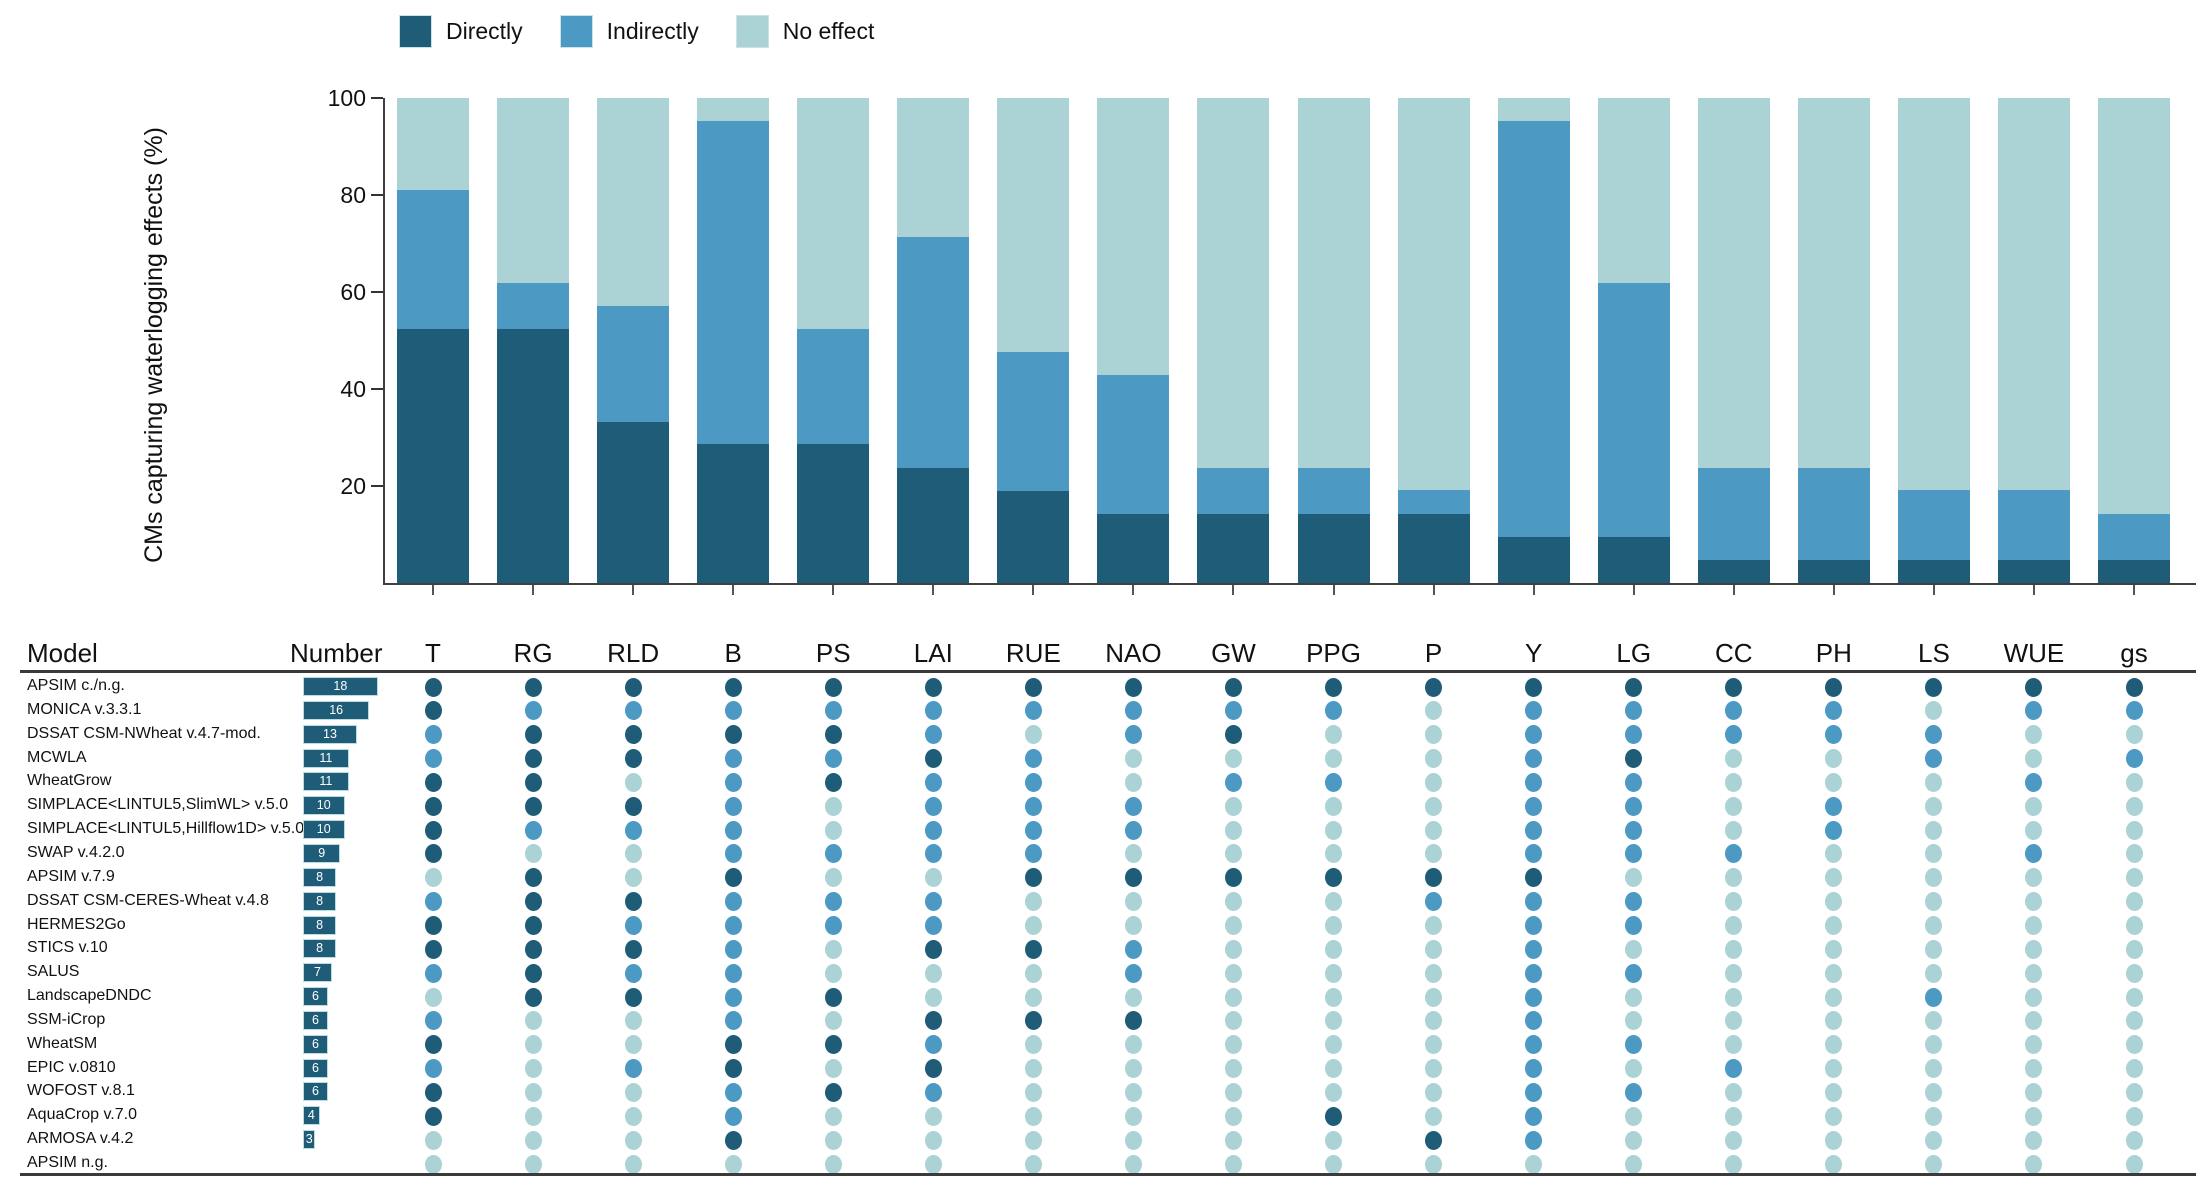 Image resolution: width=2211 pixels, height=1192 pixels. What do you see at coordinates (576, 31) in the screenshot?
I see `indirectly-swatch-icon` at bounding box center [576, 31].